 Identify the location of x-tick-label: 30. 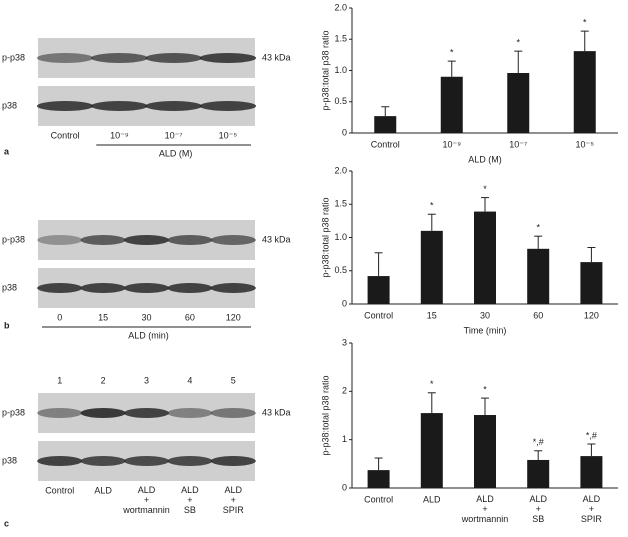
(485, 315).